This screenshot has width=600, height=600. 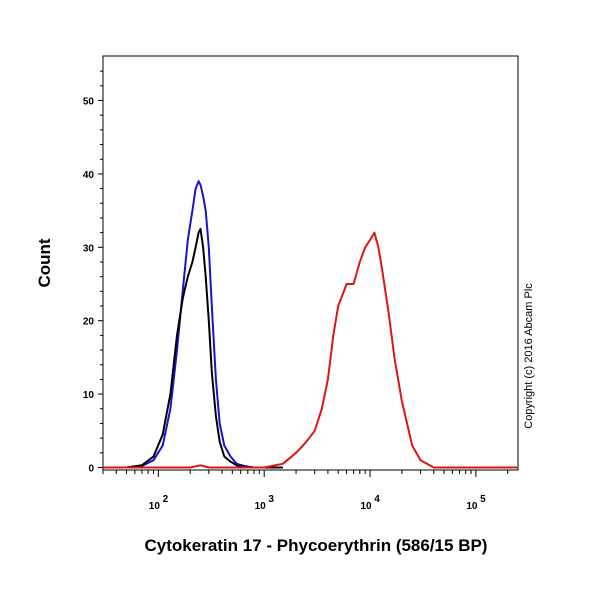 What do you see at coordinates (89, 322) in the screenshot?
I see `y-tick-label: 20` at bounding box center [89, 322].